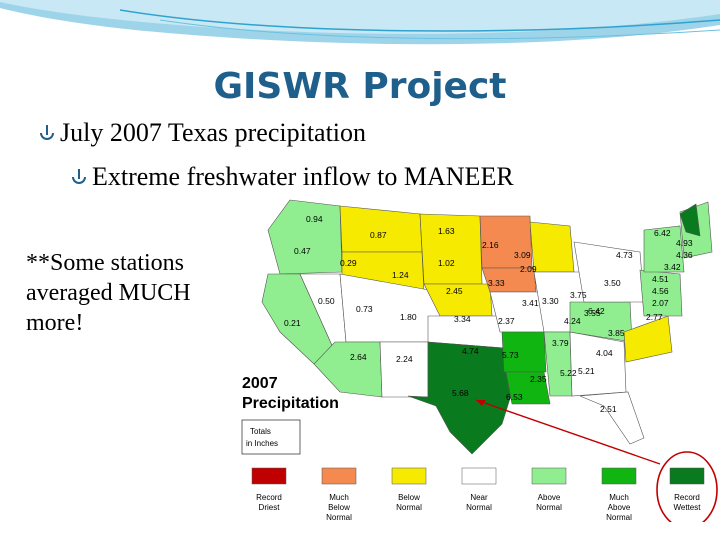 The image size is (720, 540). Describe the element at coordinates (624, 255) in the screenshot. I see `value-label: 4.73` at that location.